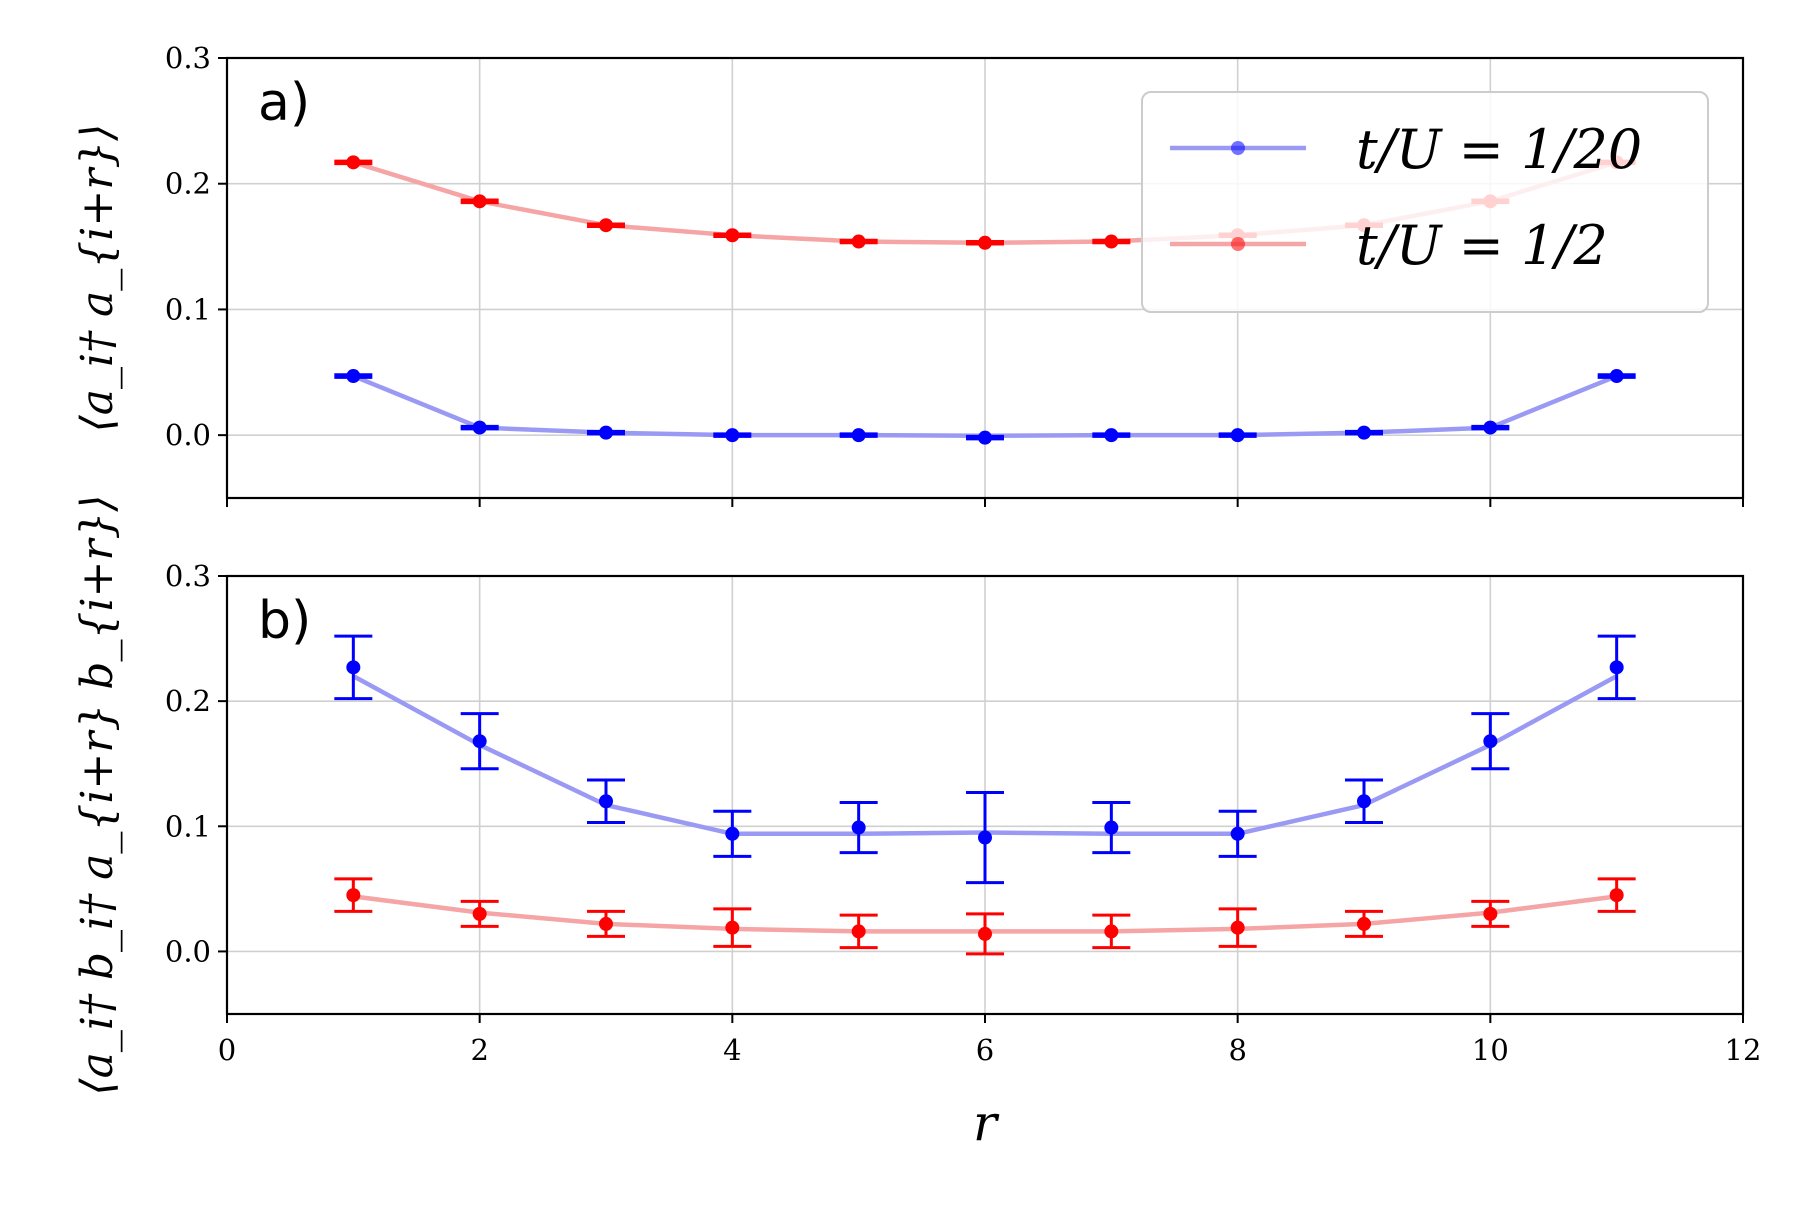 The width and height of the screenshot is (1800, 1205). I want to click on x-axis-label: r, so click(986, 1123).